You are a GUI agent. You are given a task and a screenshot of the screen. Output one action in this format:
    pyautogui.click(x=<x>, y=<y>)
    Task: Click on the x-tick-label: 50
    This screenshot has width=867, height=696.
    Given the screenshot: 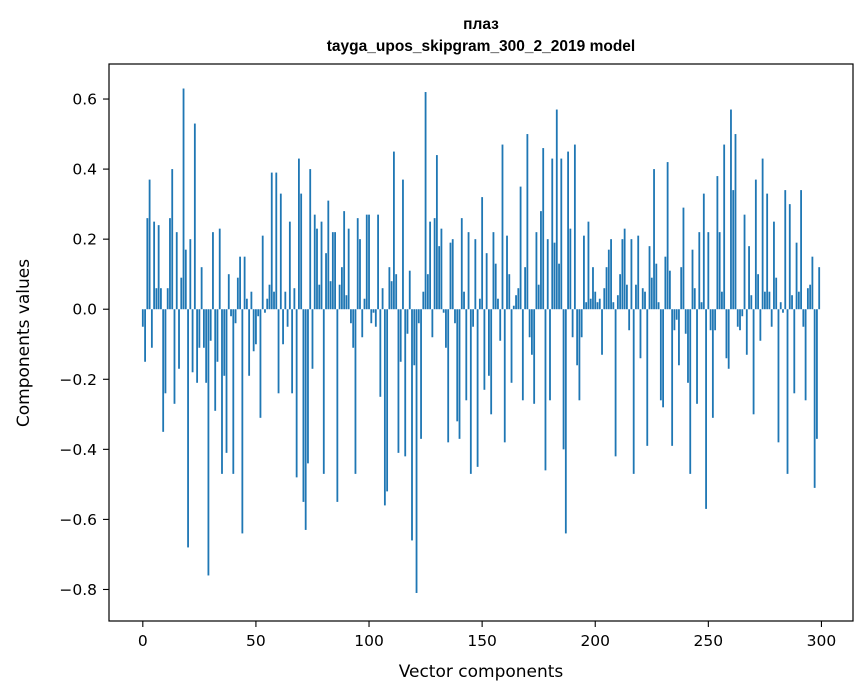 What is the action you would take?
    pyautogui.click(x=256, y=641)
    